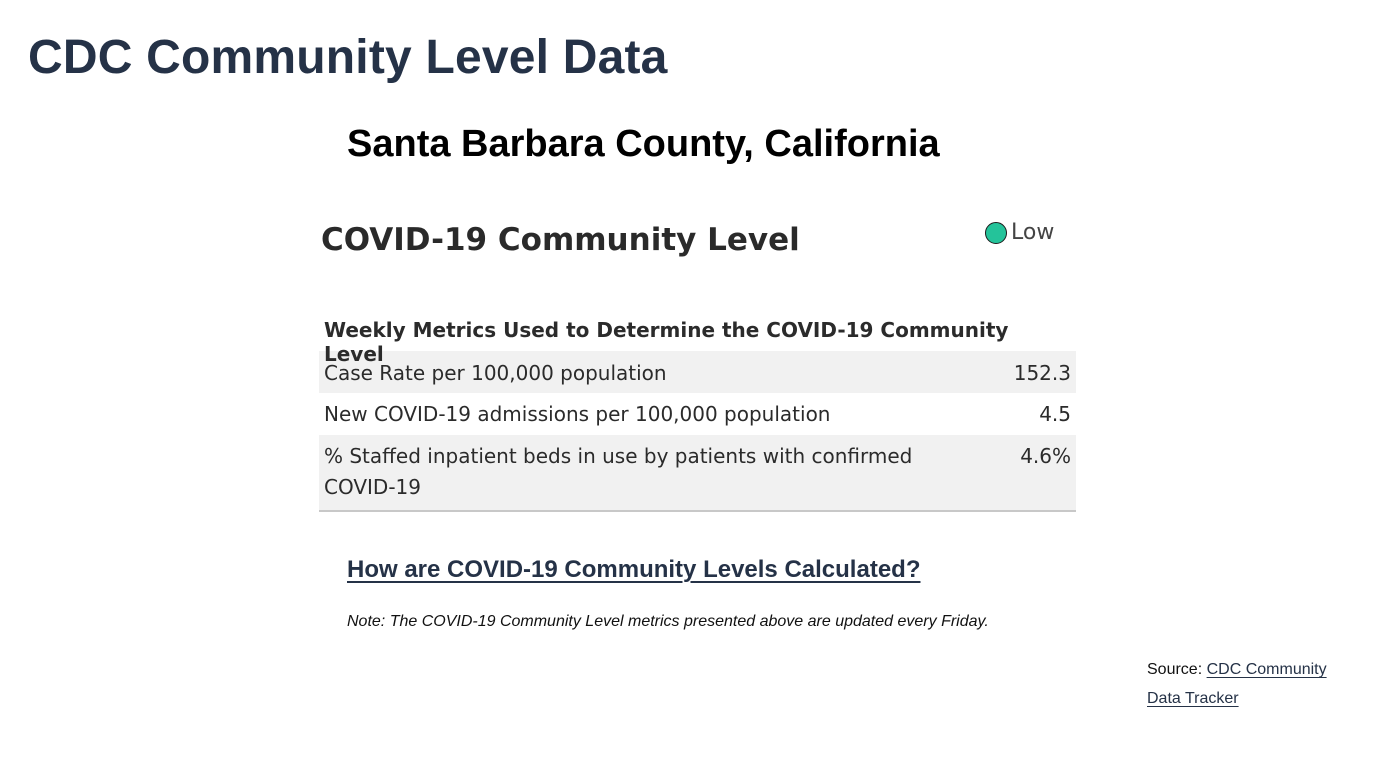 The image size is (1396, 758). I want to click on community-level-heading: COVID-19 Community Level, so click(560, 240).